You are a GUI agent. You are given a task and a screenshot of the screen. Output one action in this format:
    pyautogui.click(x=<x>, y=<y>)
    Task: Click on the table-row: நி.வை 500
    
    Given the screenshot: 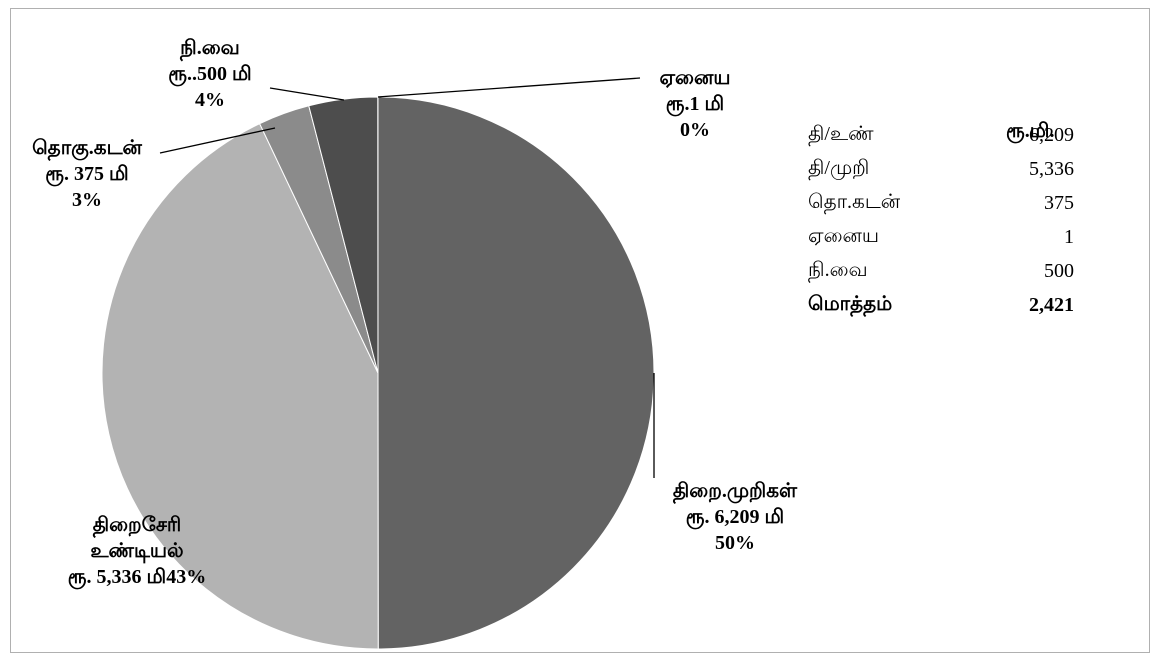 What is the action you would take?
    pyautogui.click(x=941, y=271)
    